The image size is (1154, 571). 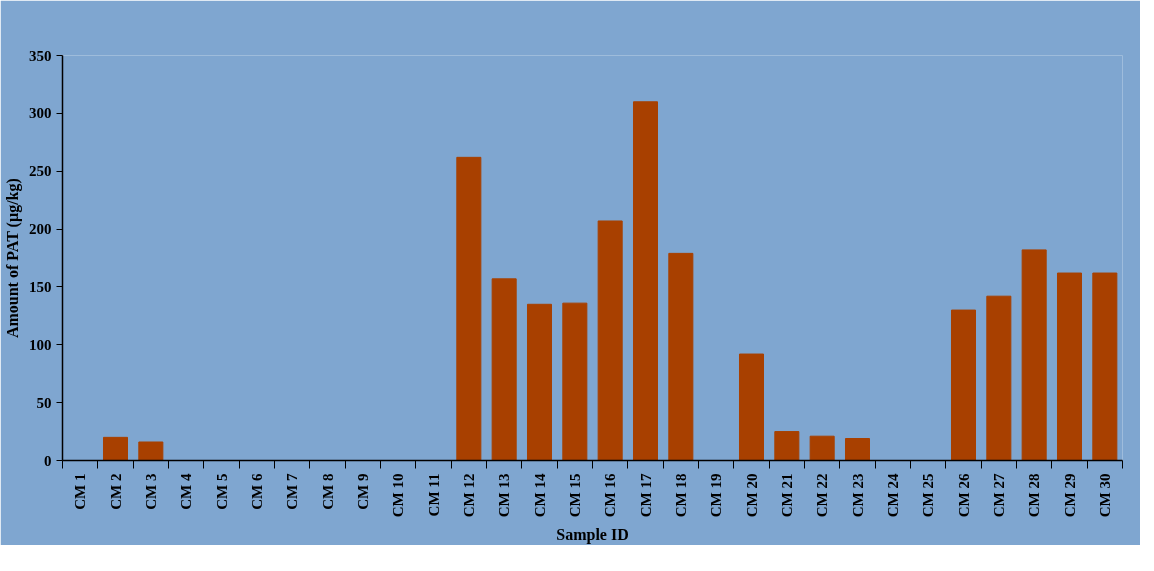 What do you see at coordinates (13, 258) in the screenshot?
I see `y-axis-title: Amount of PAT (µg/kg)` at bounding box center [13, 258].